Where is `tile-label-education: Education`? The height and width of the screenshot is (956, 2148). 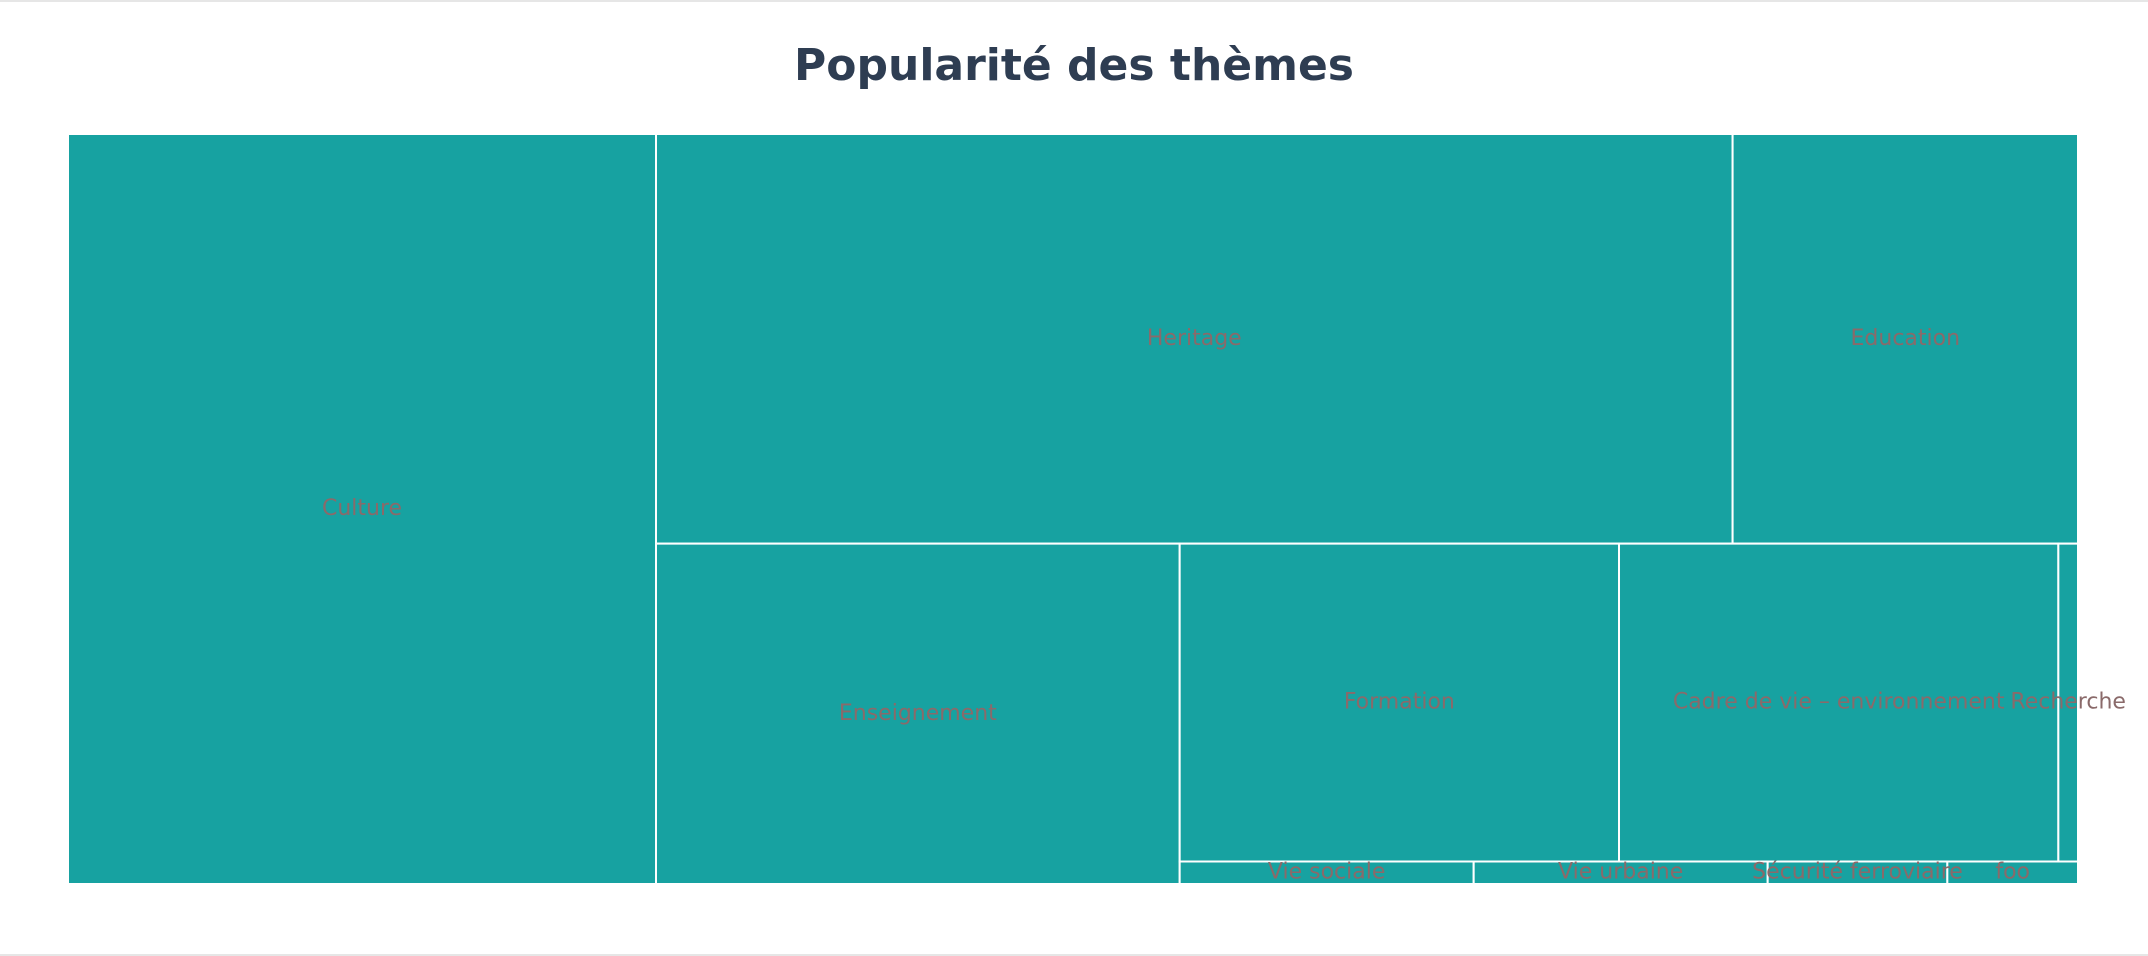
tile-label-education: Education is located at coordinates (1906, 338).